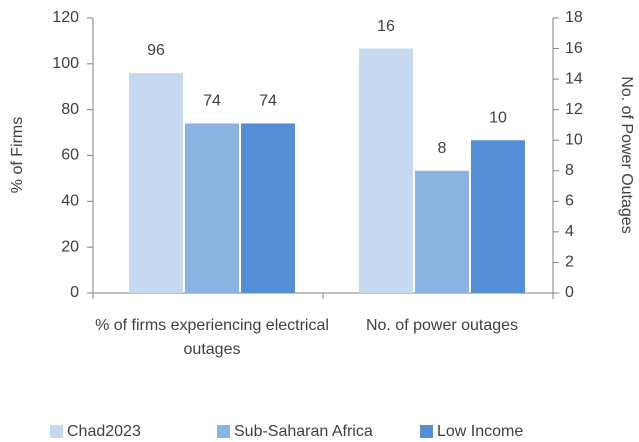  What do you see at coordinates (574, 139) in the screenshot?
I see `y2-tick-label: 10` at bounding box center [574, 139].